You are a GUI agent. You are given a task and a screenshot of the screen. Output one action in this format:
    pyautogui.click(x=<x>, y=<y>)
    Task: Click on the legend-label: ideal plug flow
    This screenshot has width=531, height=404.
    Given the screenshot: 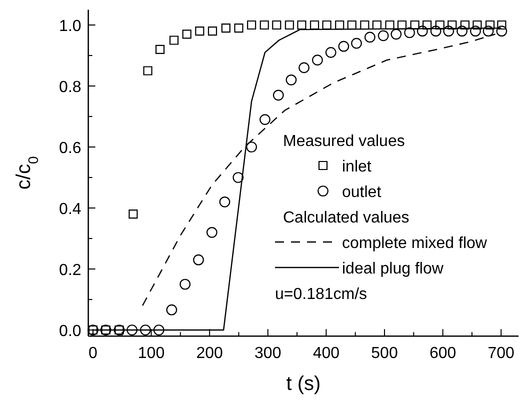 What is the action you would take?
    pyautogui.click(x=393, y=269)
    